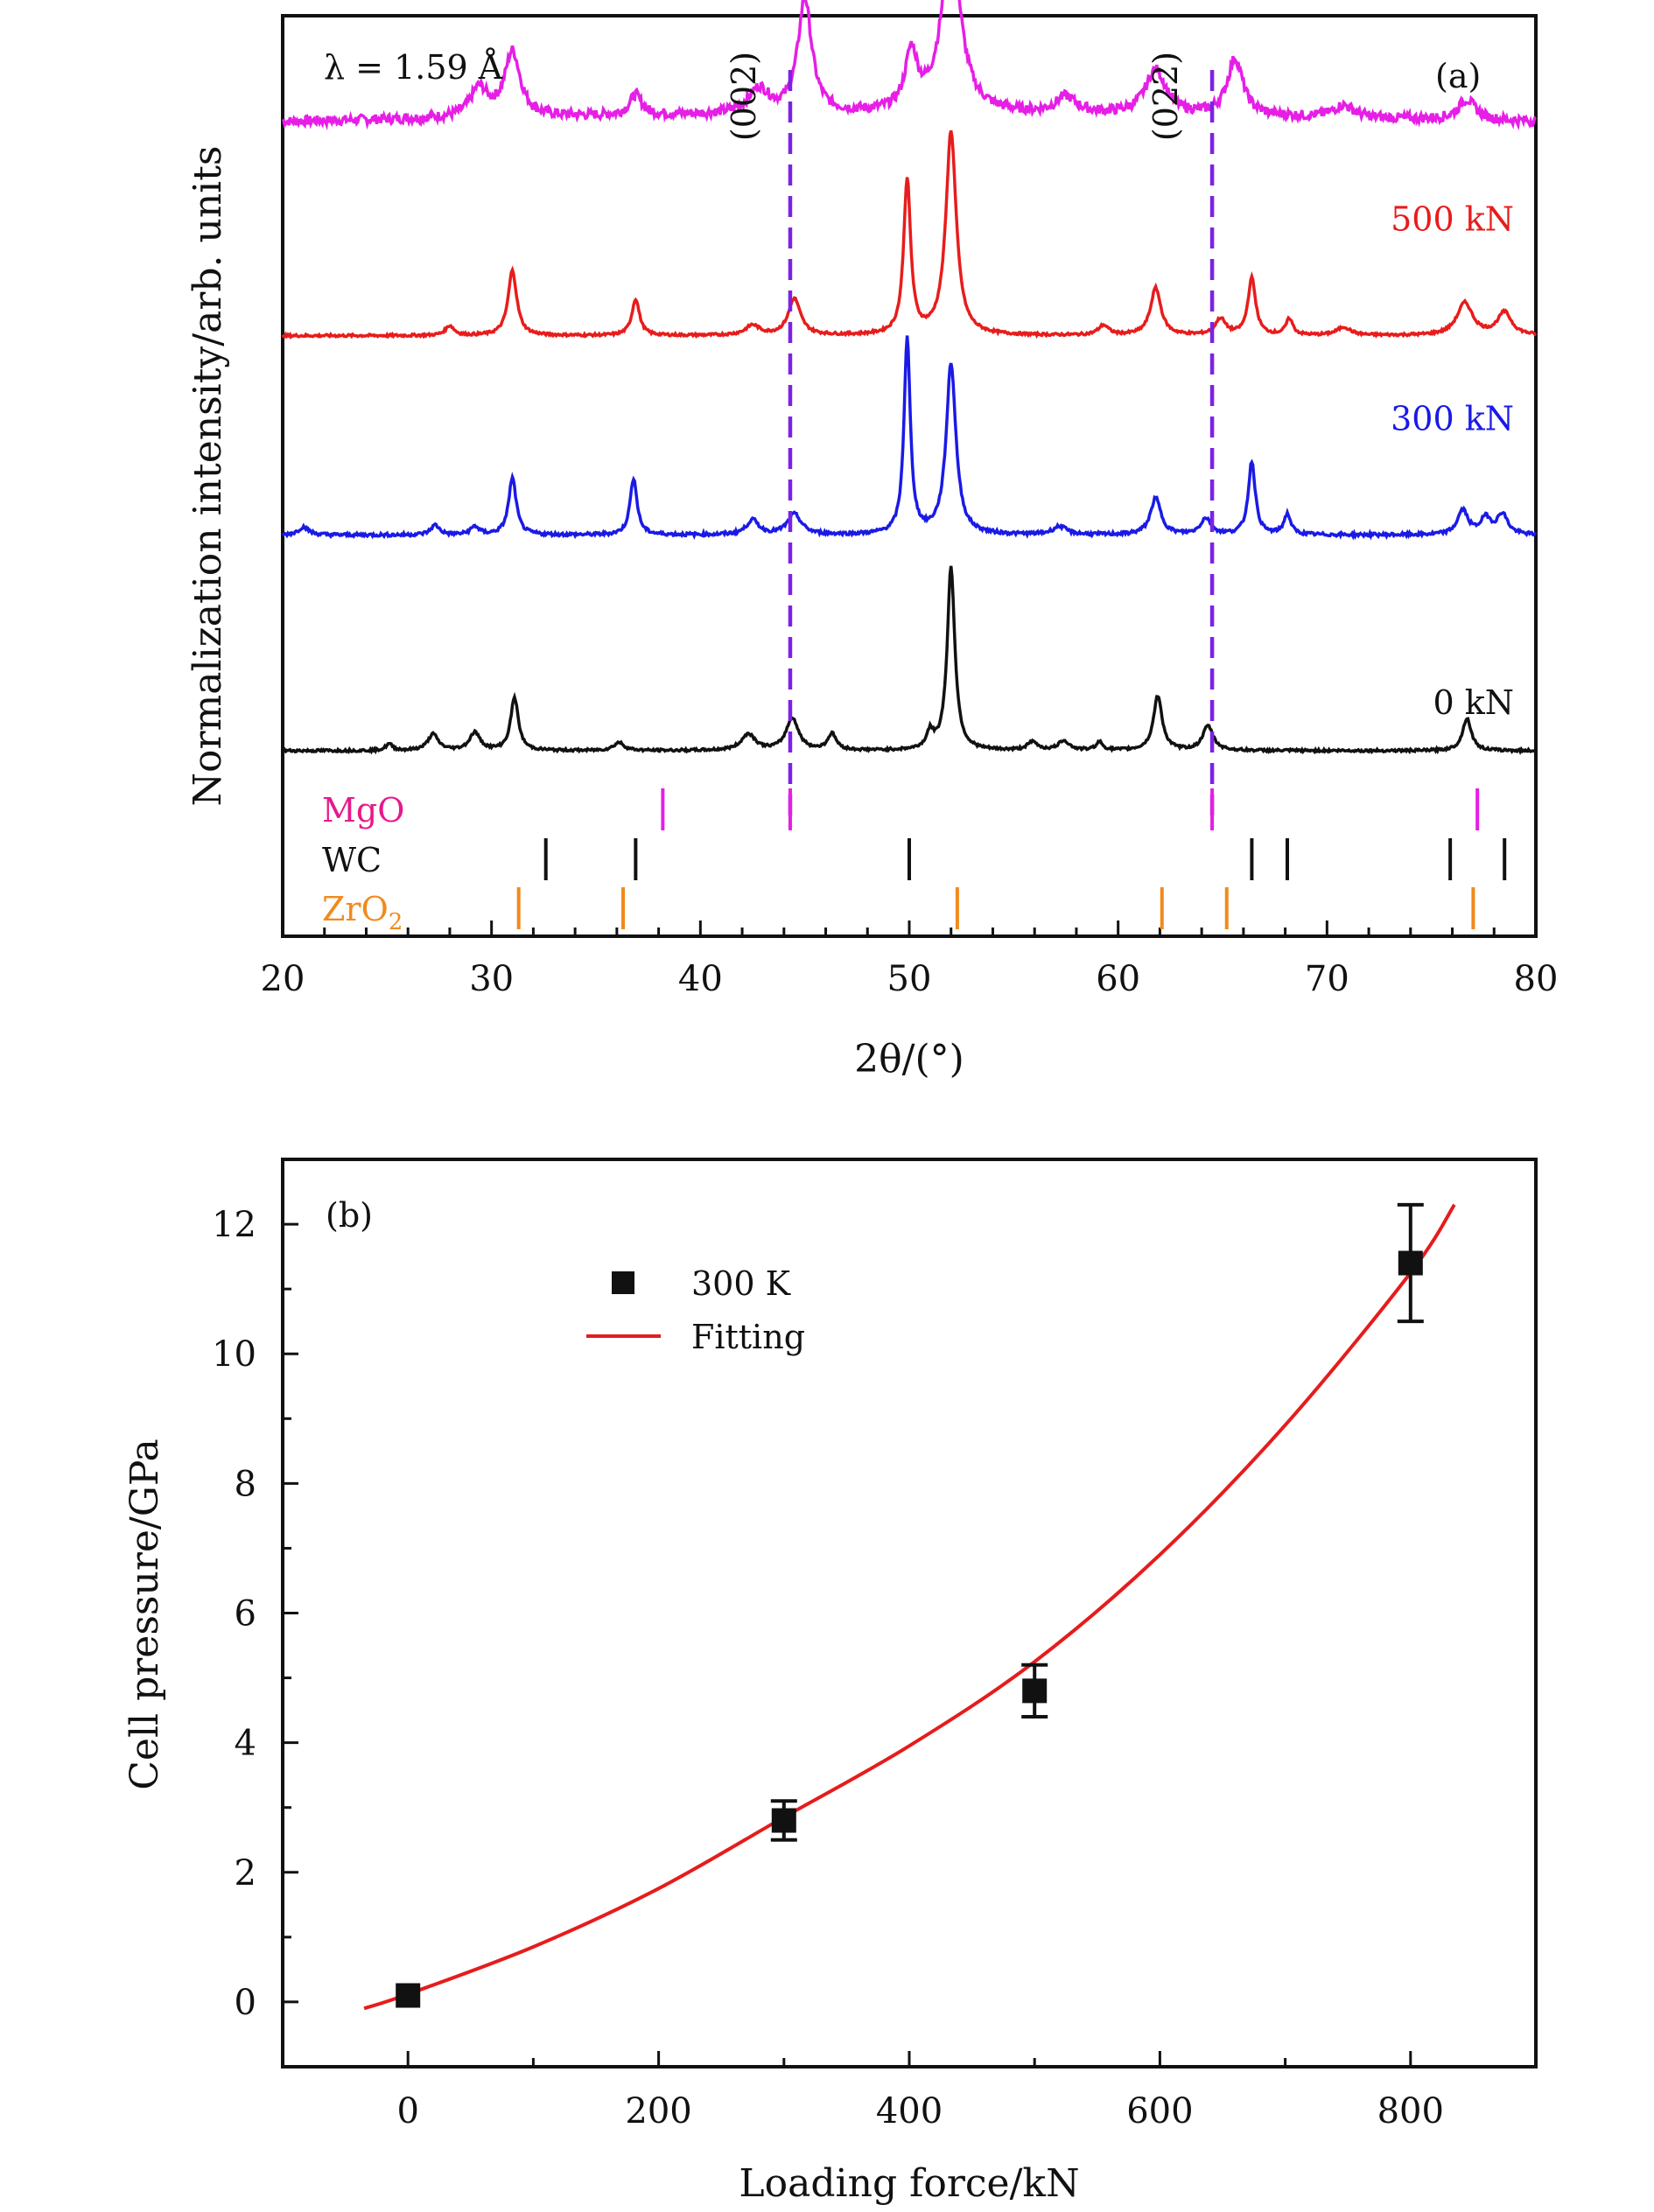 The height and width of the screenshot is (2212, 1654). I want to click on x-tick-label-a: 70, so click(1327, 979).